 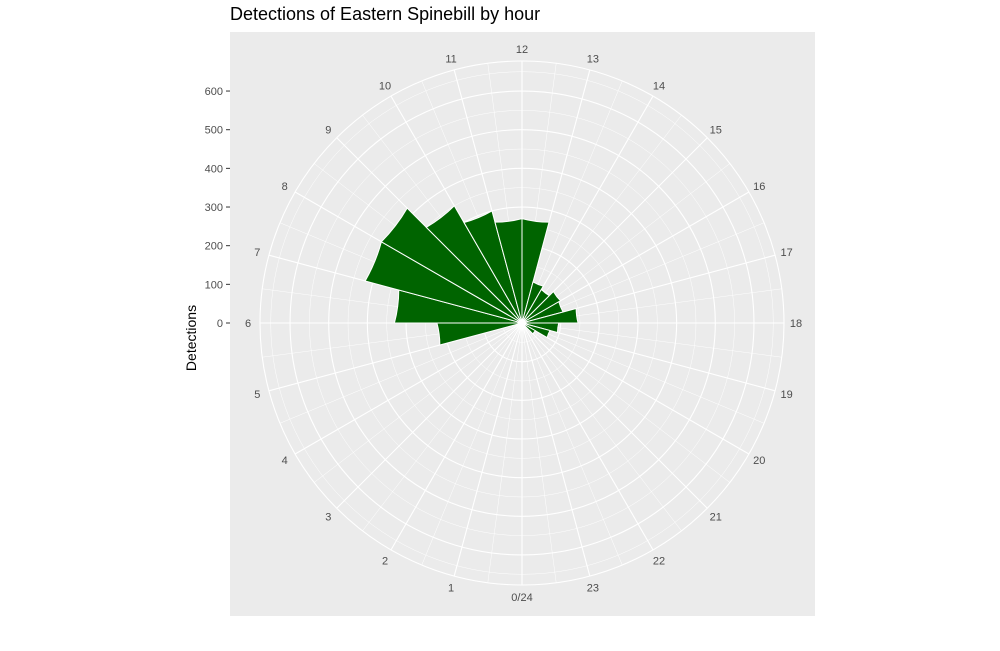 What do you see at coordinates (796, 324) in the screenshot?
I see `hour-label: 18` at bounding box center [796, 324].